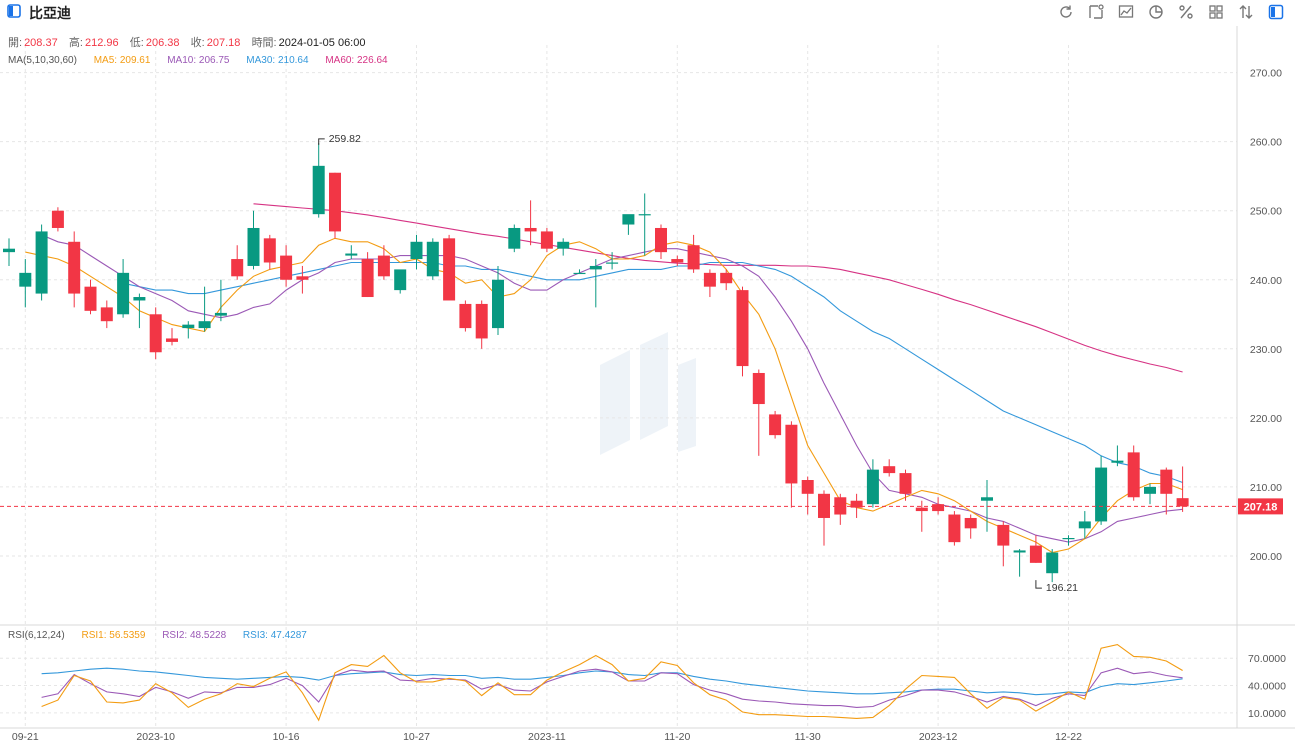 The image size is (1295, 750). Describe the element at coordinates (1267, 659) in the screenshot. I see `rsi-tick-label: 70.0000` at that location.